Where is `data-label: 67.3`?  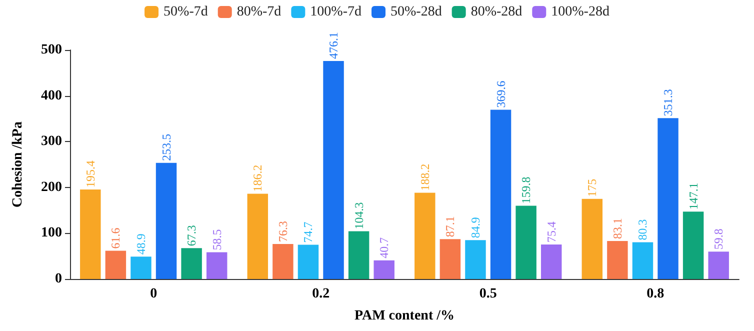
data-label: 67.3 is located at coordinates (191, 235).